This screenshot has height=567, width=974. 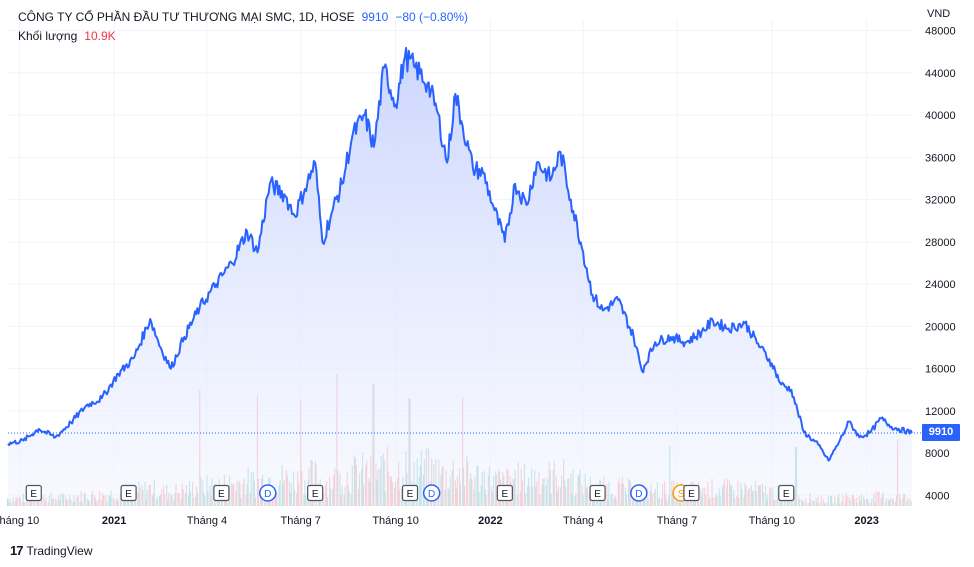 I want to click on y-tick-label: 8000, so click(x=937, y=454).